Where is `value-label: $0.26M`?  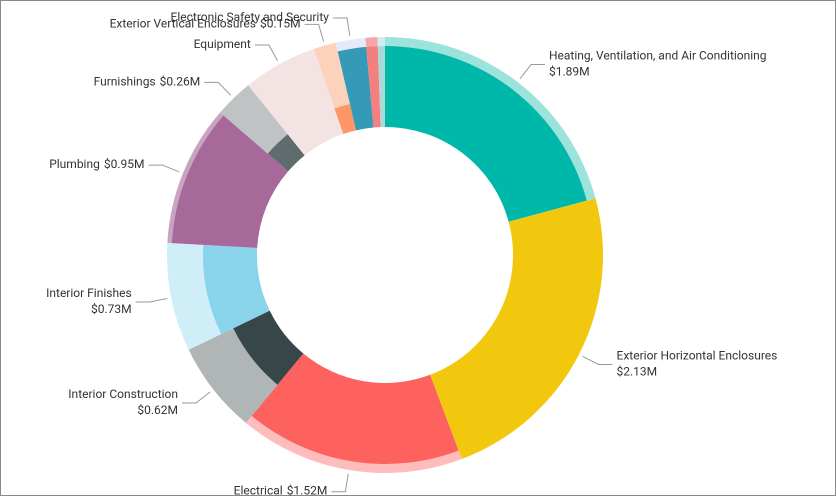
value-label: $0.26M is located at coordinates (180, 82).